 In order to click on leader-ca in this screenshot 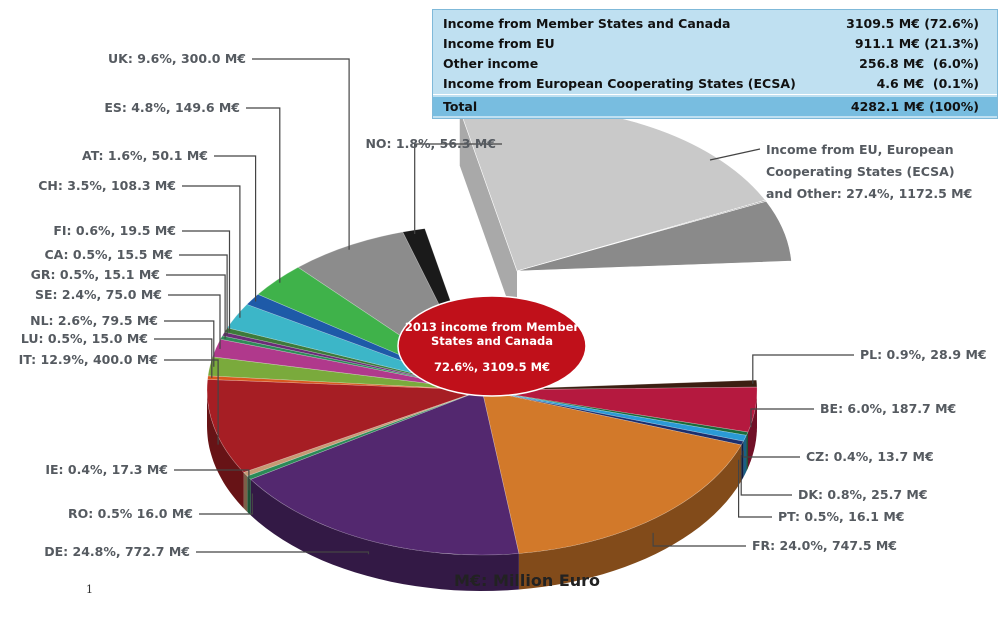, I will do `click(203, 295)`.